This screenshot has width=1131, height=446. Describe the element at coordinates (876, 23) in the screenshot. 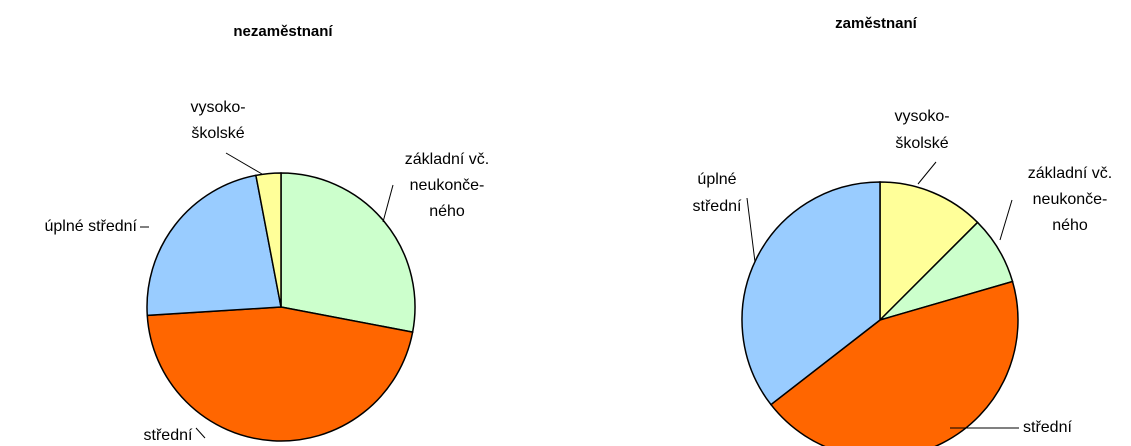

I see `chart-title: zaměstnaní` at that location.